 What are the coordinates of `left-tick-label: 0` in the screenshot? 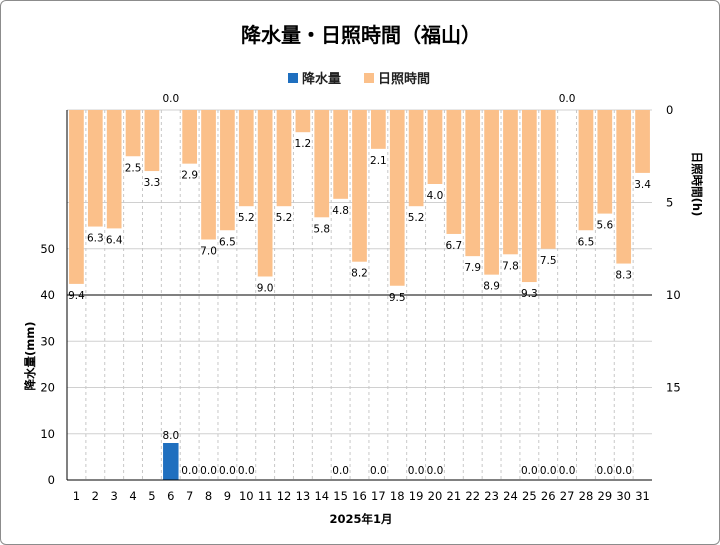 It's located at (51, 480).